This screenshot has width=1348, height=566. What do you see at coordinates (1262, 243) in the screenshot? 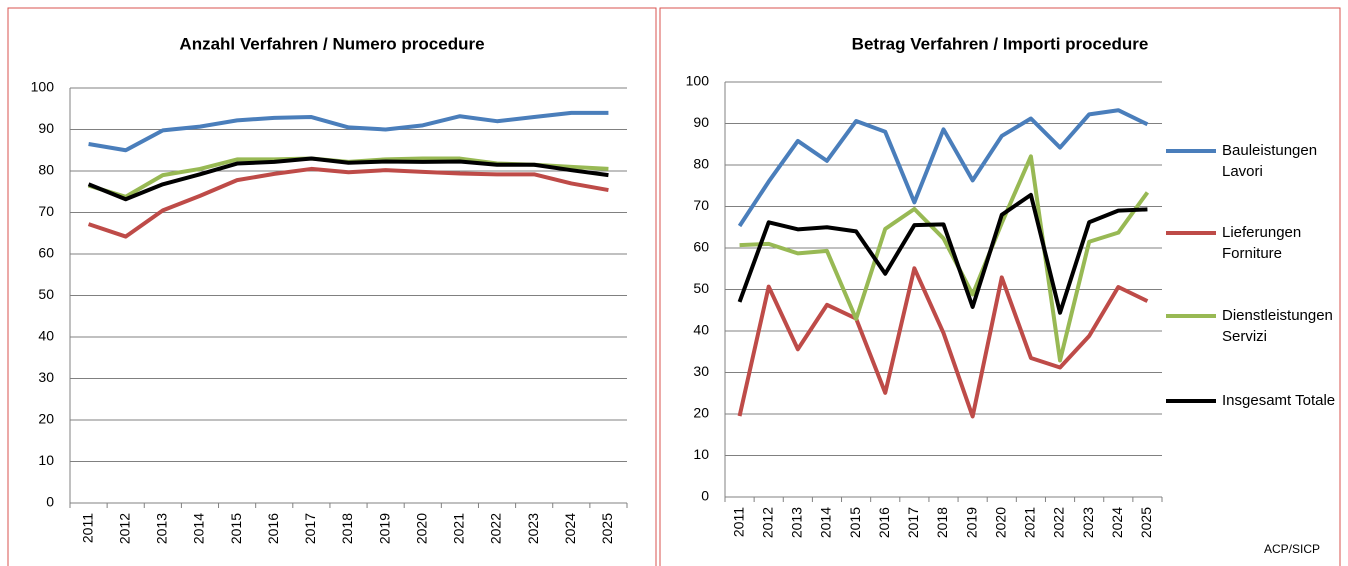
I see `legend-label: Lieferungen Forniture` at bounding box center [1262, 243].